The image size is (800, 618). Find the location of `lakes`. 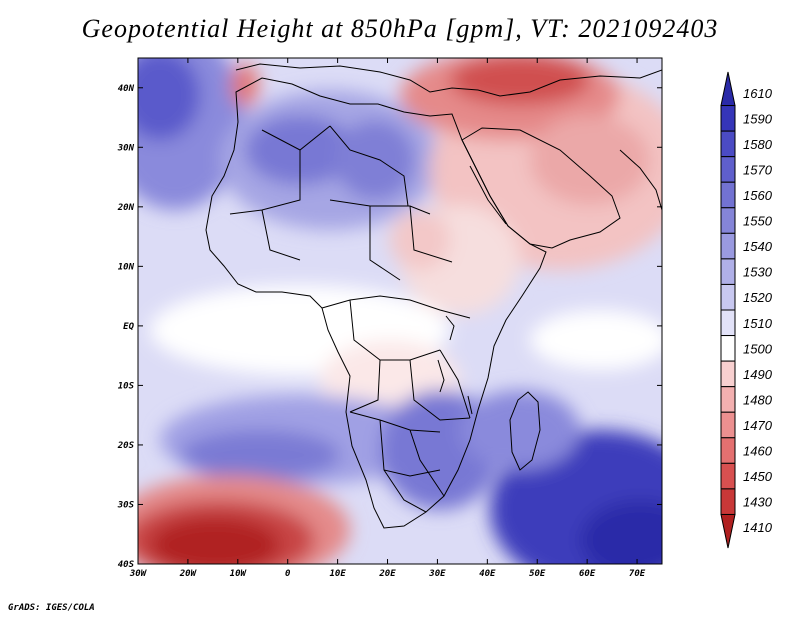

lakes is located at coordinates (455, 365).